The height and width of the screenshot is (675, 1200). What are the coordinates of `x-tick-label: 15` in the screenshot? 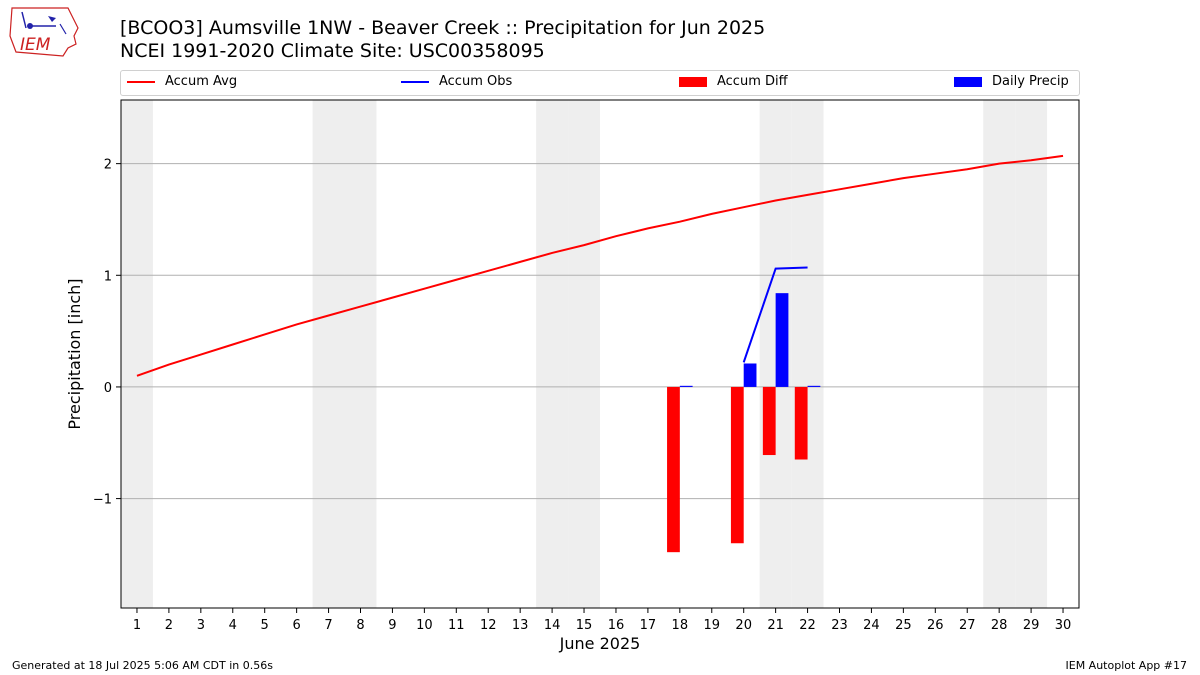 It's located at (584, 625).